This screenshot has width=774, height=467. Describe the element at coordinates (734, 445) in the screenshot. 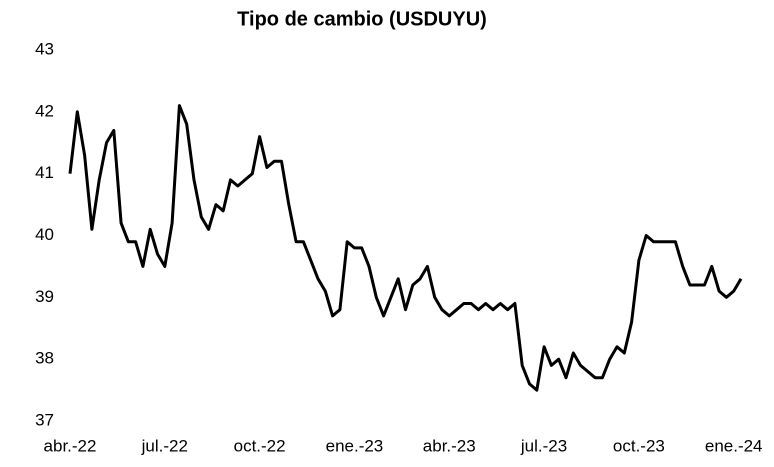

I see `x-tick-label: ene.-24` at that location.